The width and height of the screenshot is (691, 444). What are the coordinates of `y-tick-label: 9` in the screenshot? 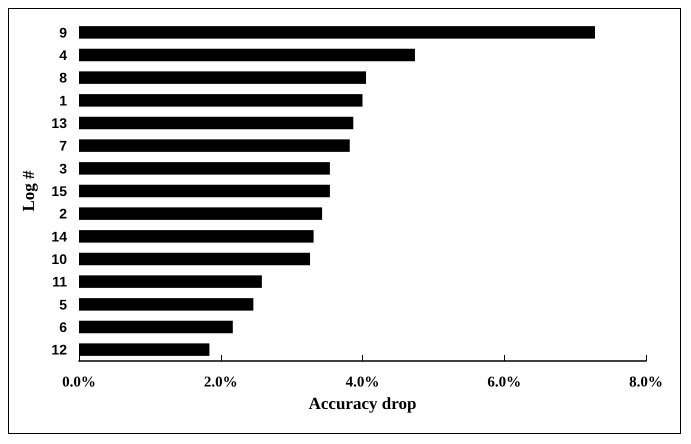 It's located at (63, 32).